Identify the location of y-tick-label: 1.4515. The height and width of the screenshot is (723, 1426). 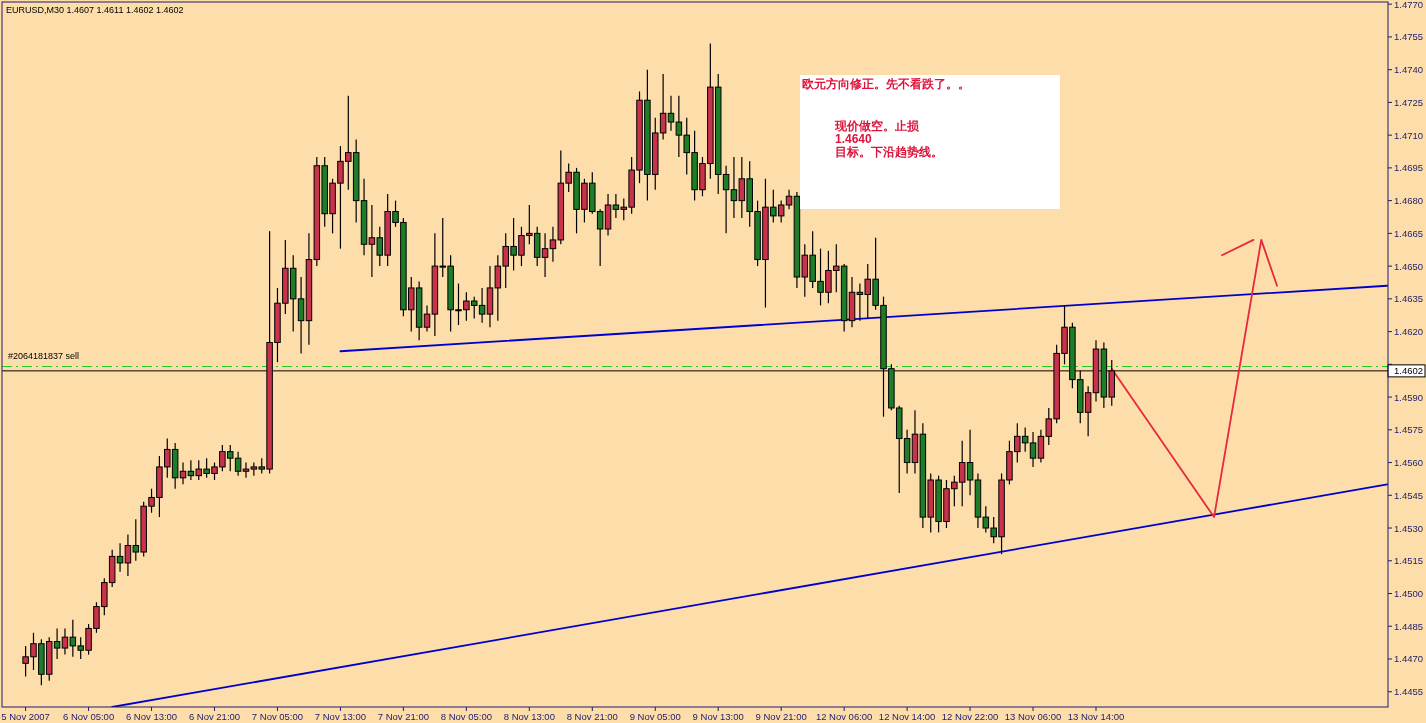
(1409, 561).